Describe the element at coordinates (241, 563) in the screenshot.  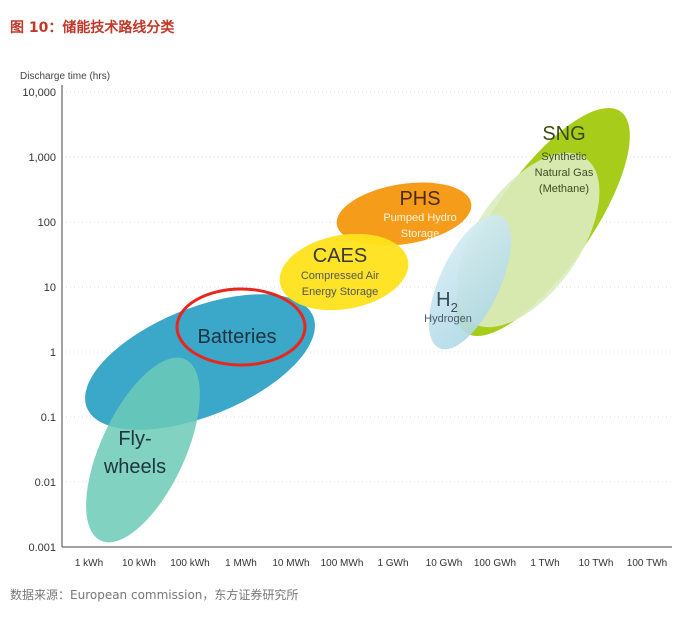
I see `x-tick-label: 1 MWh` at that location.